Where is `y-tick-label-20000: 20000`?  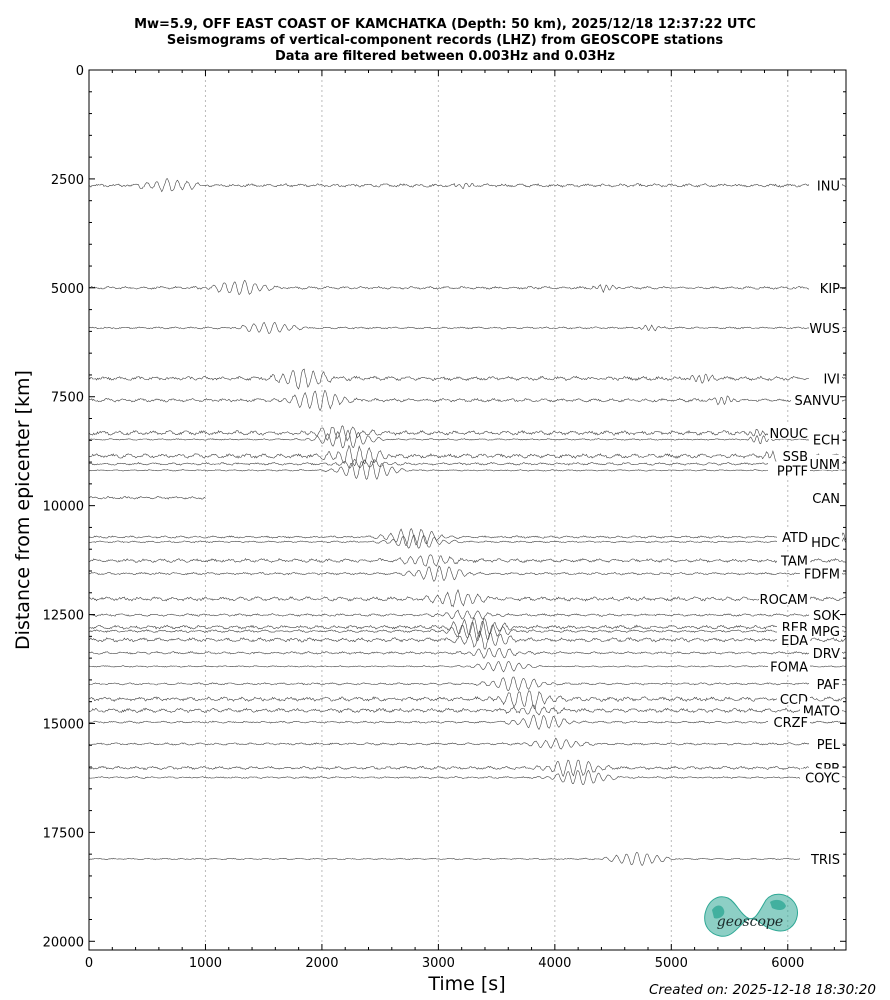
y-tick-label-20000: 20000 is located at coordinates (63, 942).